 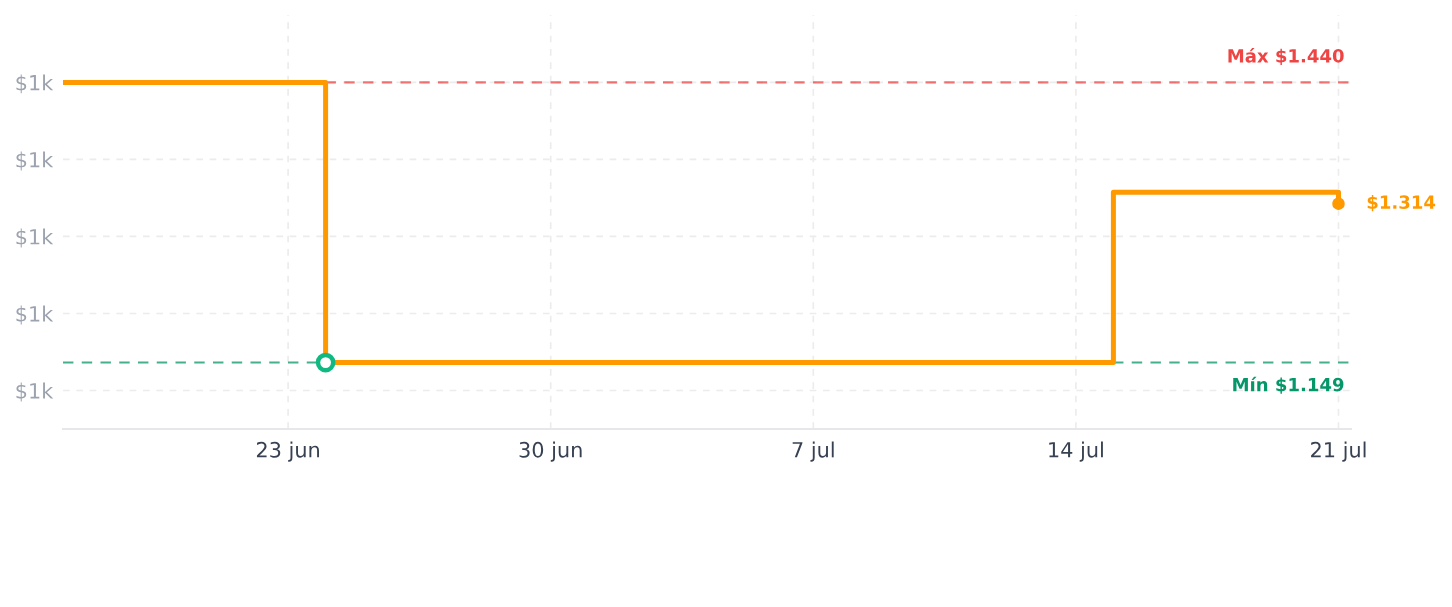 I want to click on x-tick-label: 21 jul, so click(x=1338, y=451).